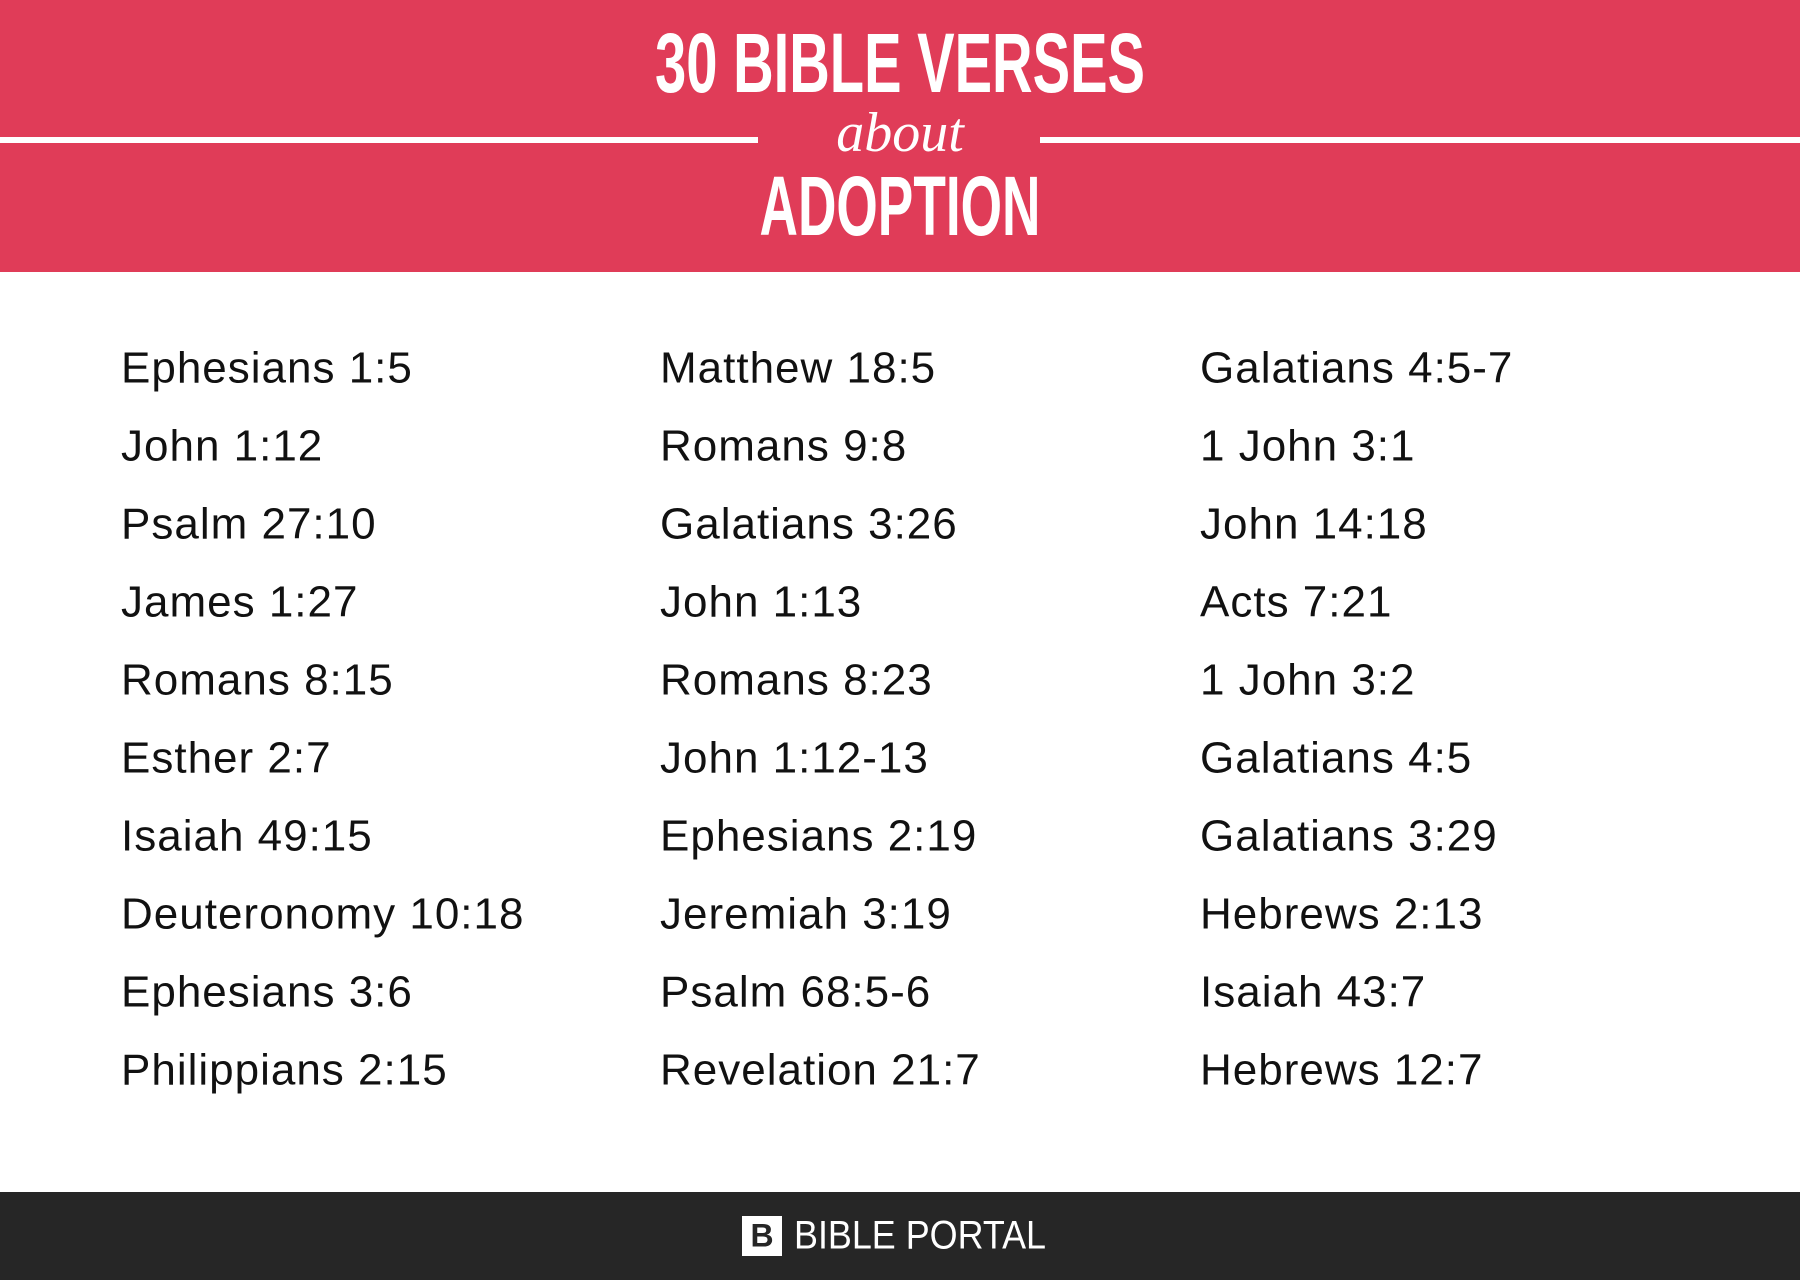 Image resolution: width=1800 pixels, height=1280 pixels. I want to click on footer-logo: B, so click(761, 1235).